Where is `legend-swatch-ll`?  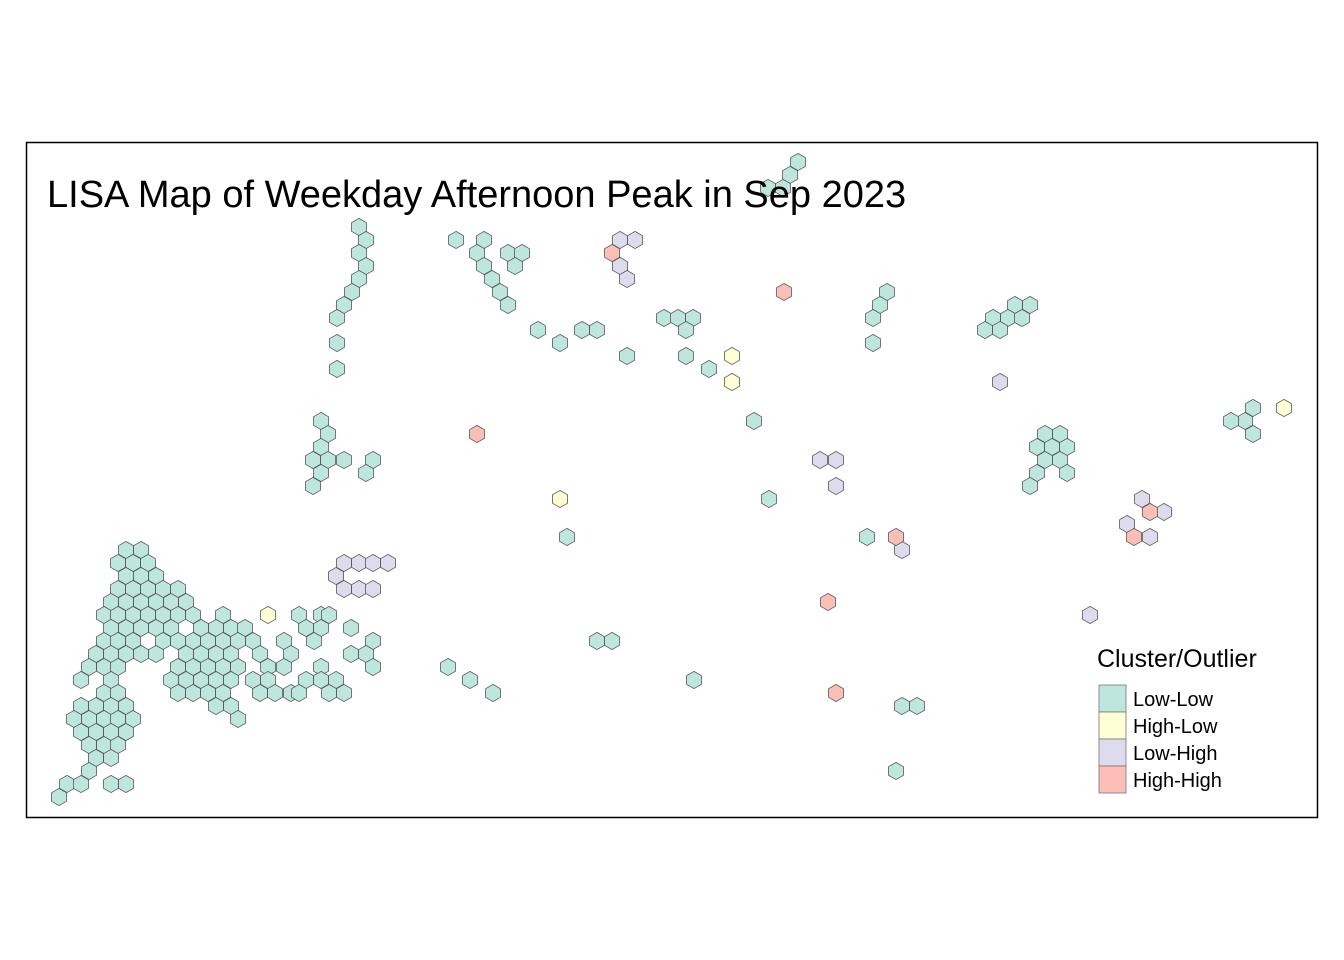 legend-swatch-ll is located at coordinates (1112, 698).